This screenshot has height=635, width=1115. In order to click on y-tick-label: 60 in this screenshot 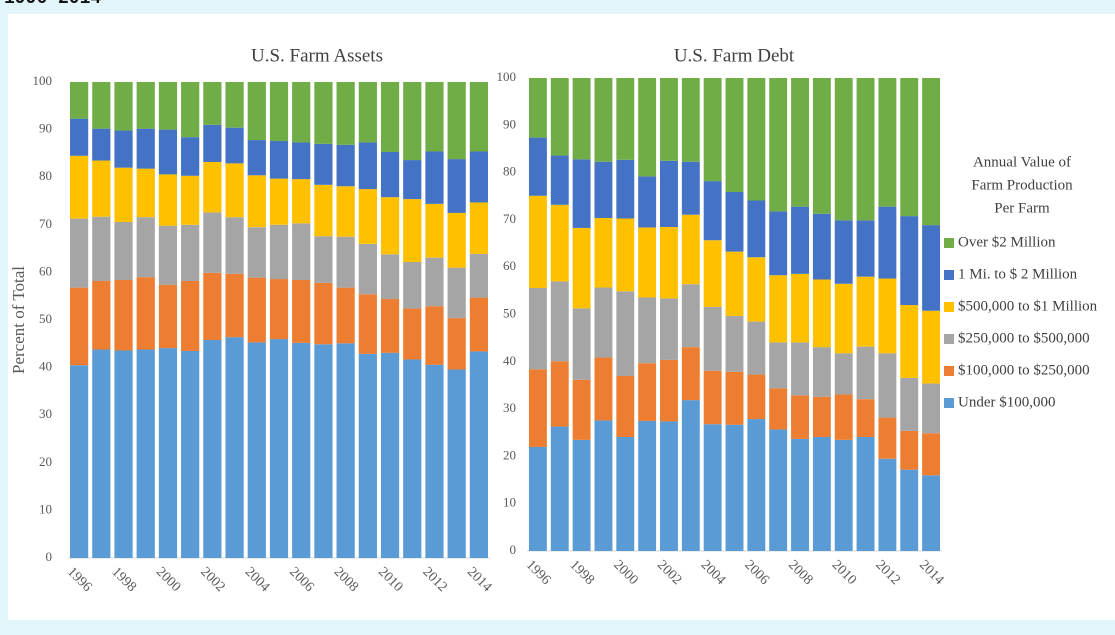, I will do `click(509, 265)`.